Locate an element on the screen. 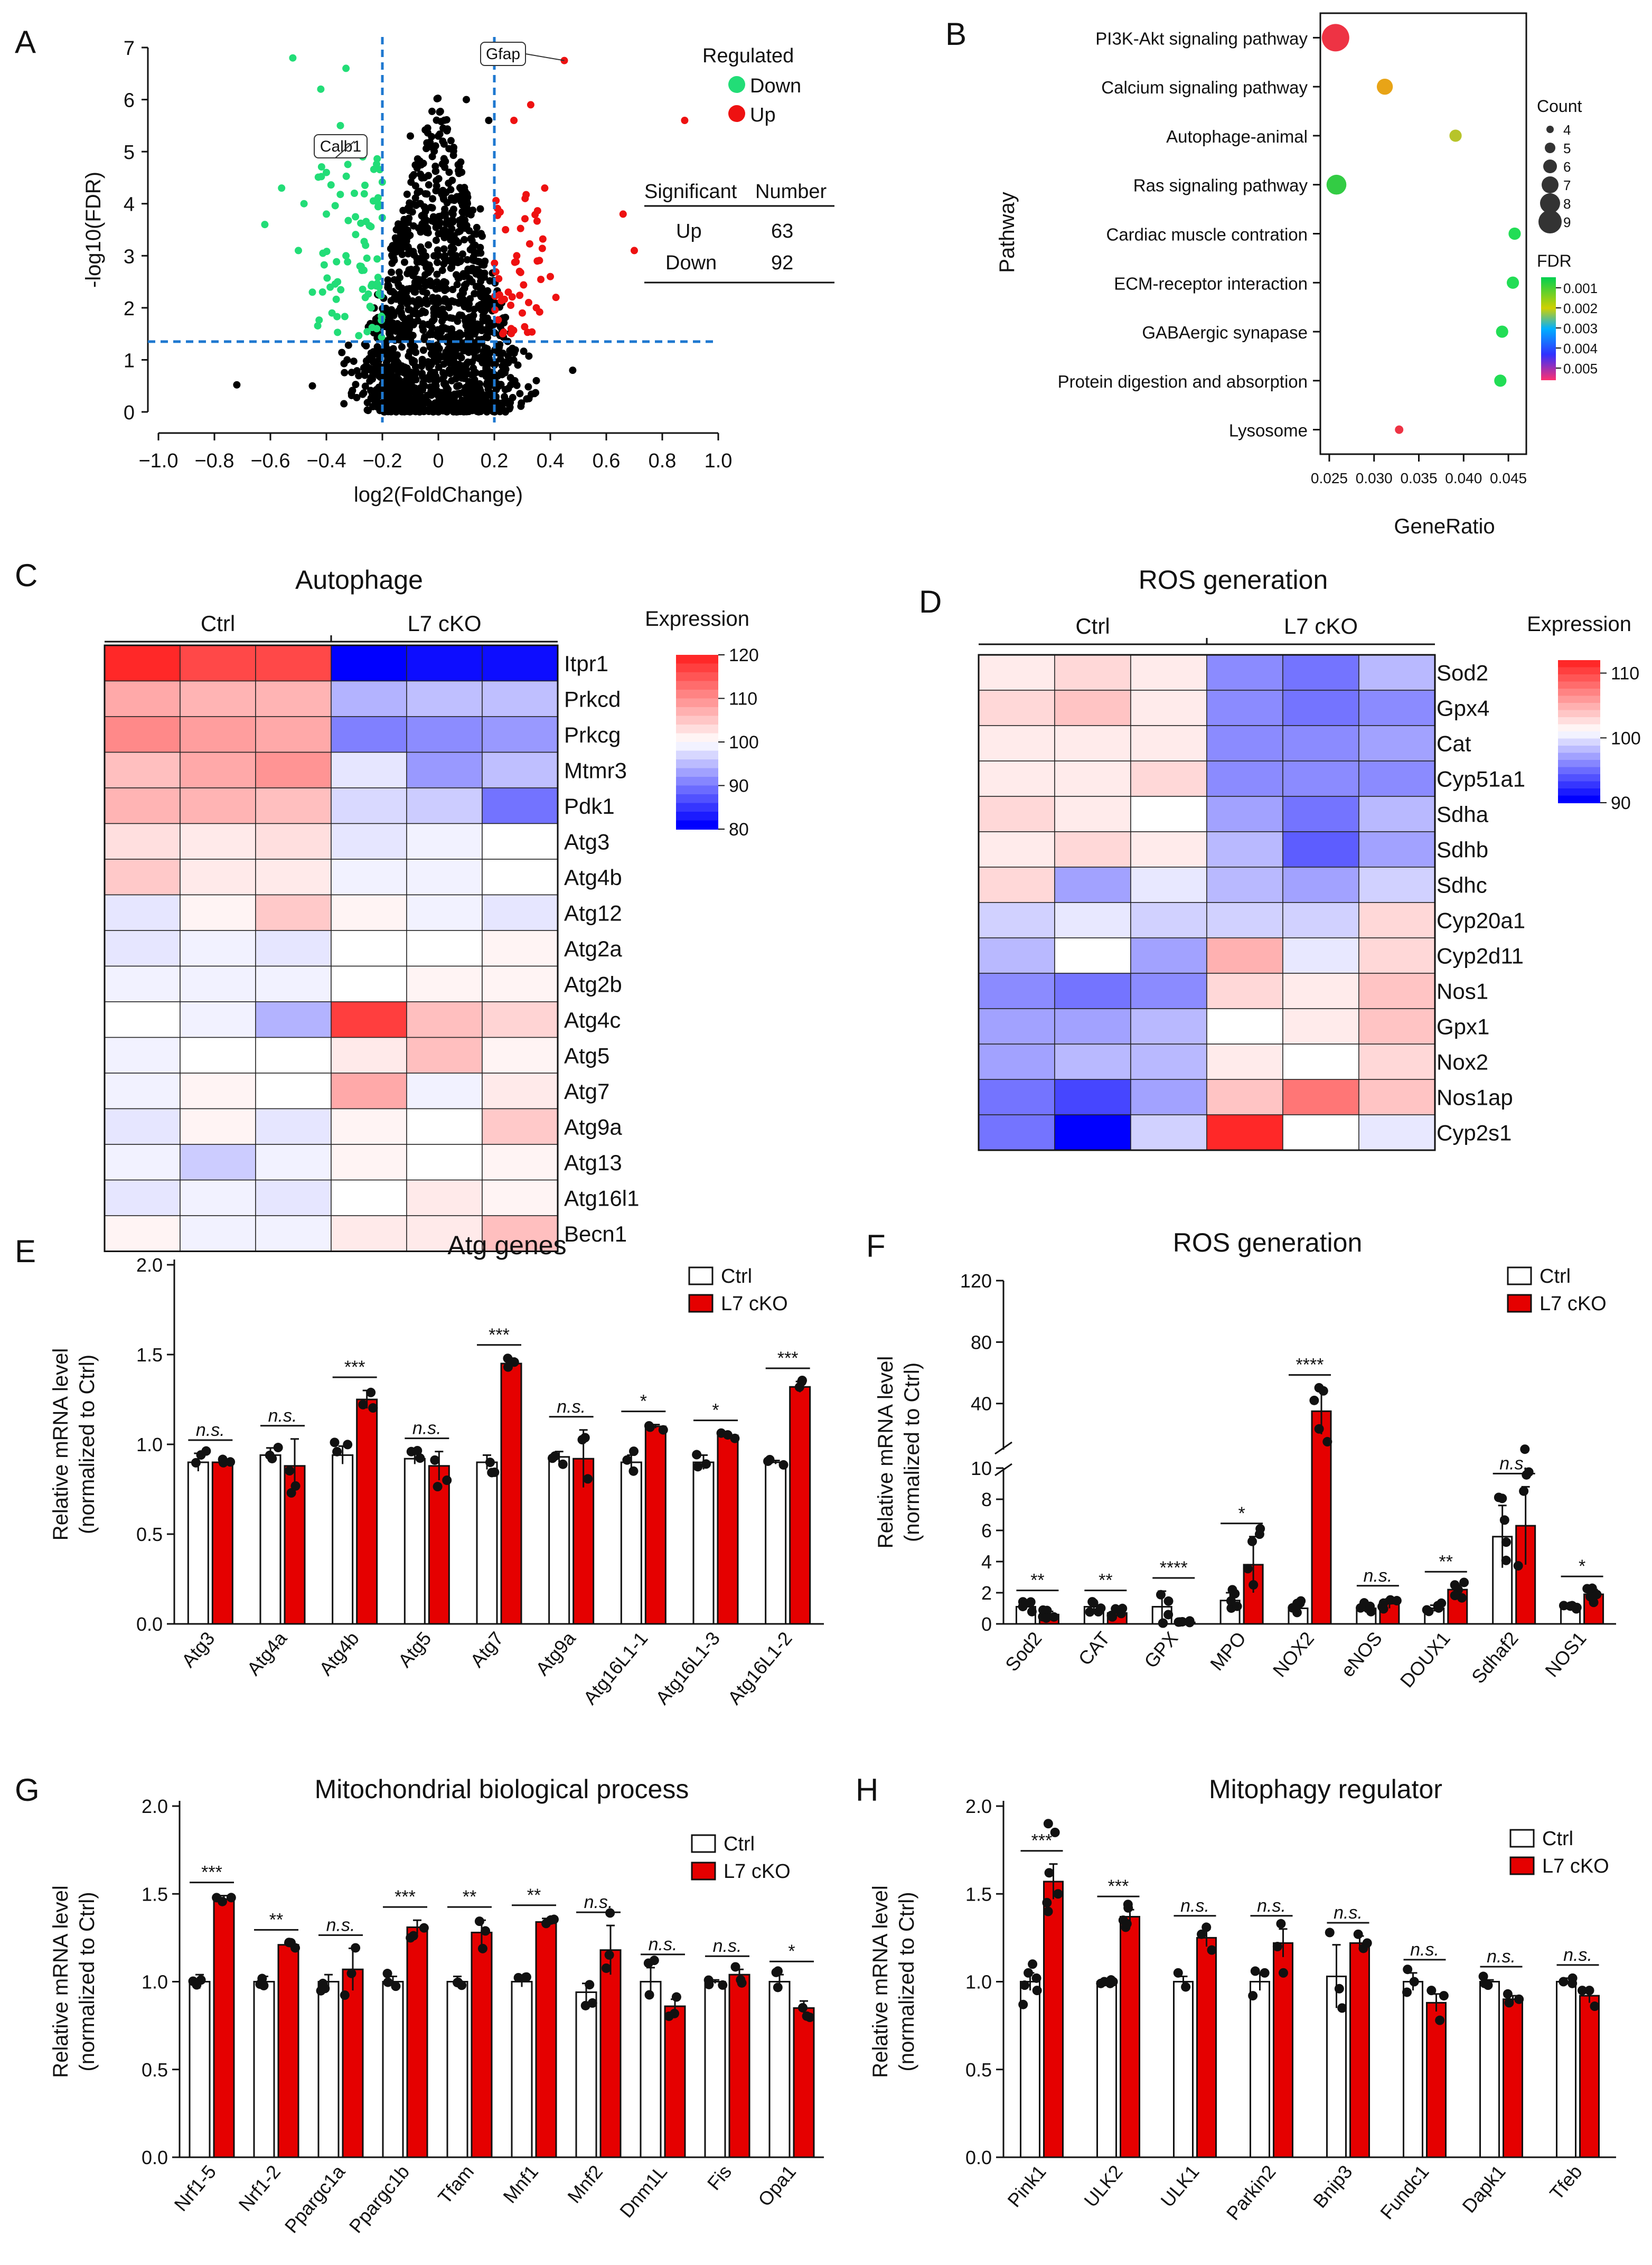 This screenshot has width=1652, height=2265. group-label-ko: L7 cKO is located at coordinates (444, 623).